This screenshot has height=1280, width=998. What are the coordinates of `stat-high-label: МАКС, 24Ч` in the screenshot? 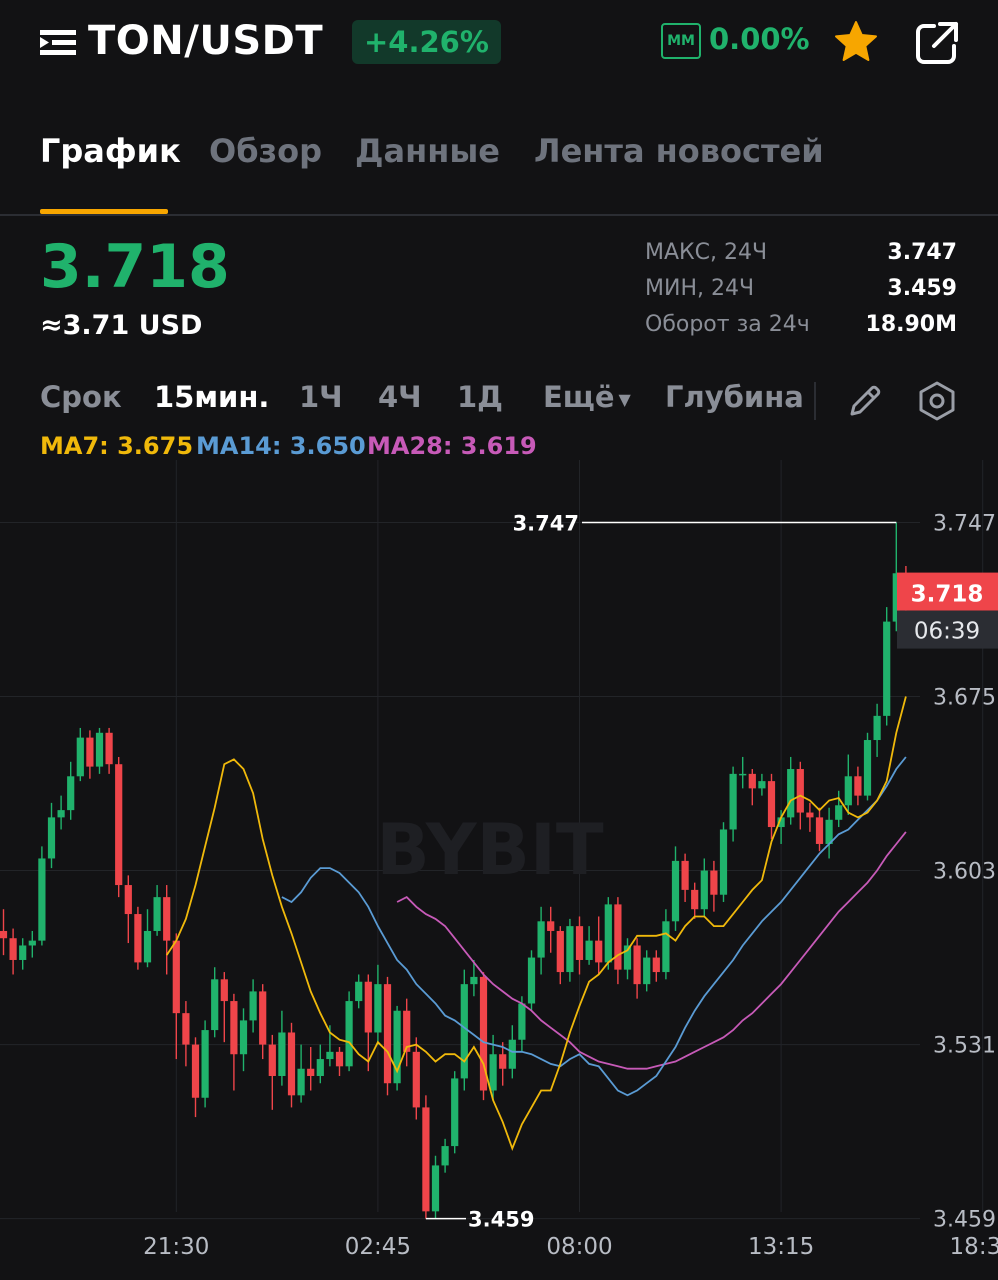 It's located at (706, 252).